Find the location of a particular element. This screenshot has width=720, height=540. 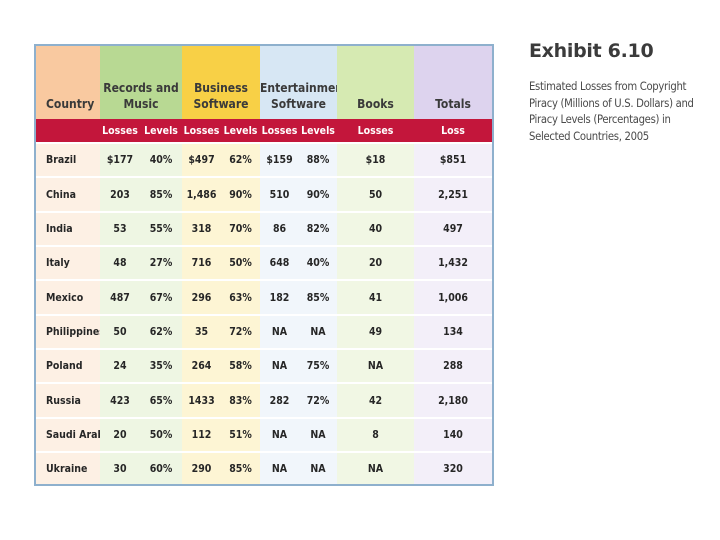

country-name: Saudi Arabia is located at coordinates (68, 434).